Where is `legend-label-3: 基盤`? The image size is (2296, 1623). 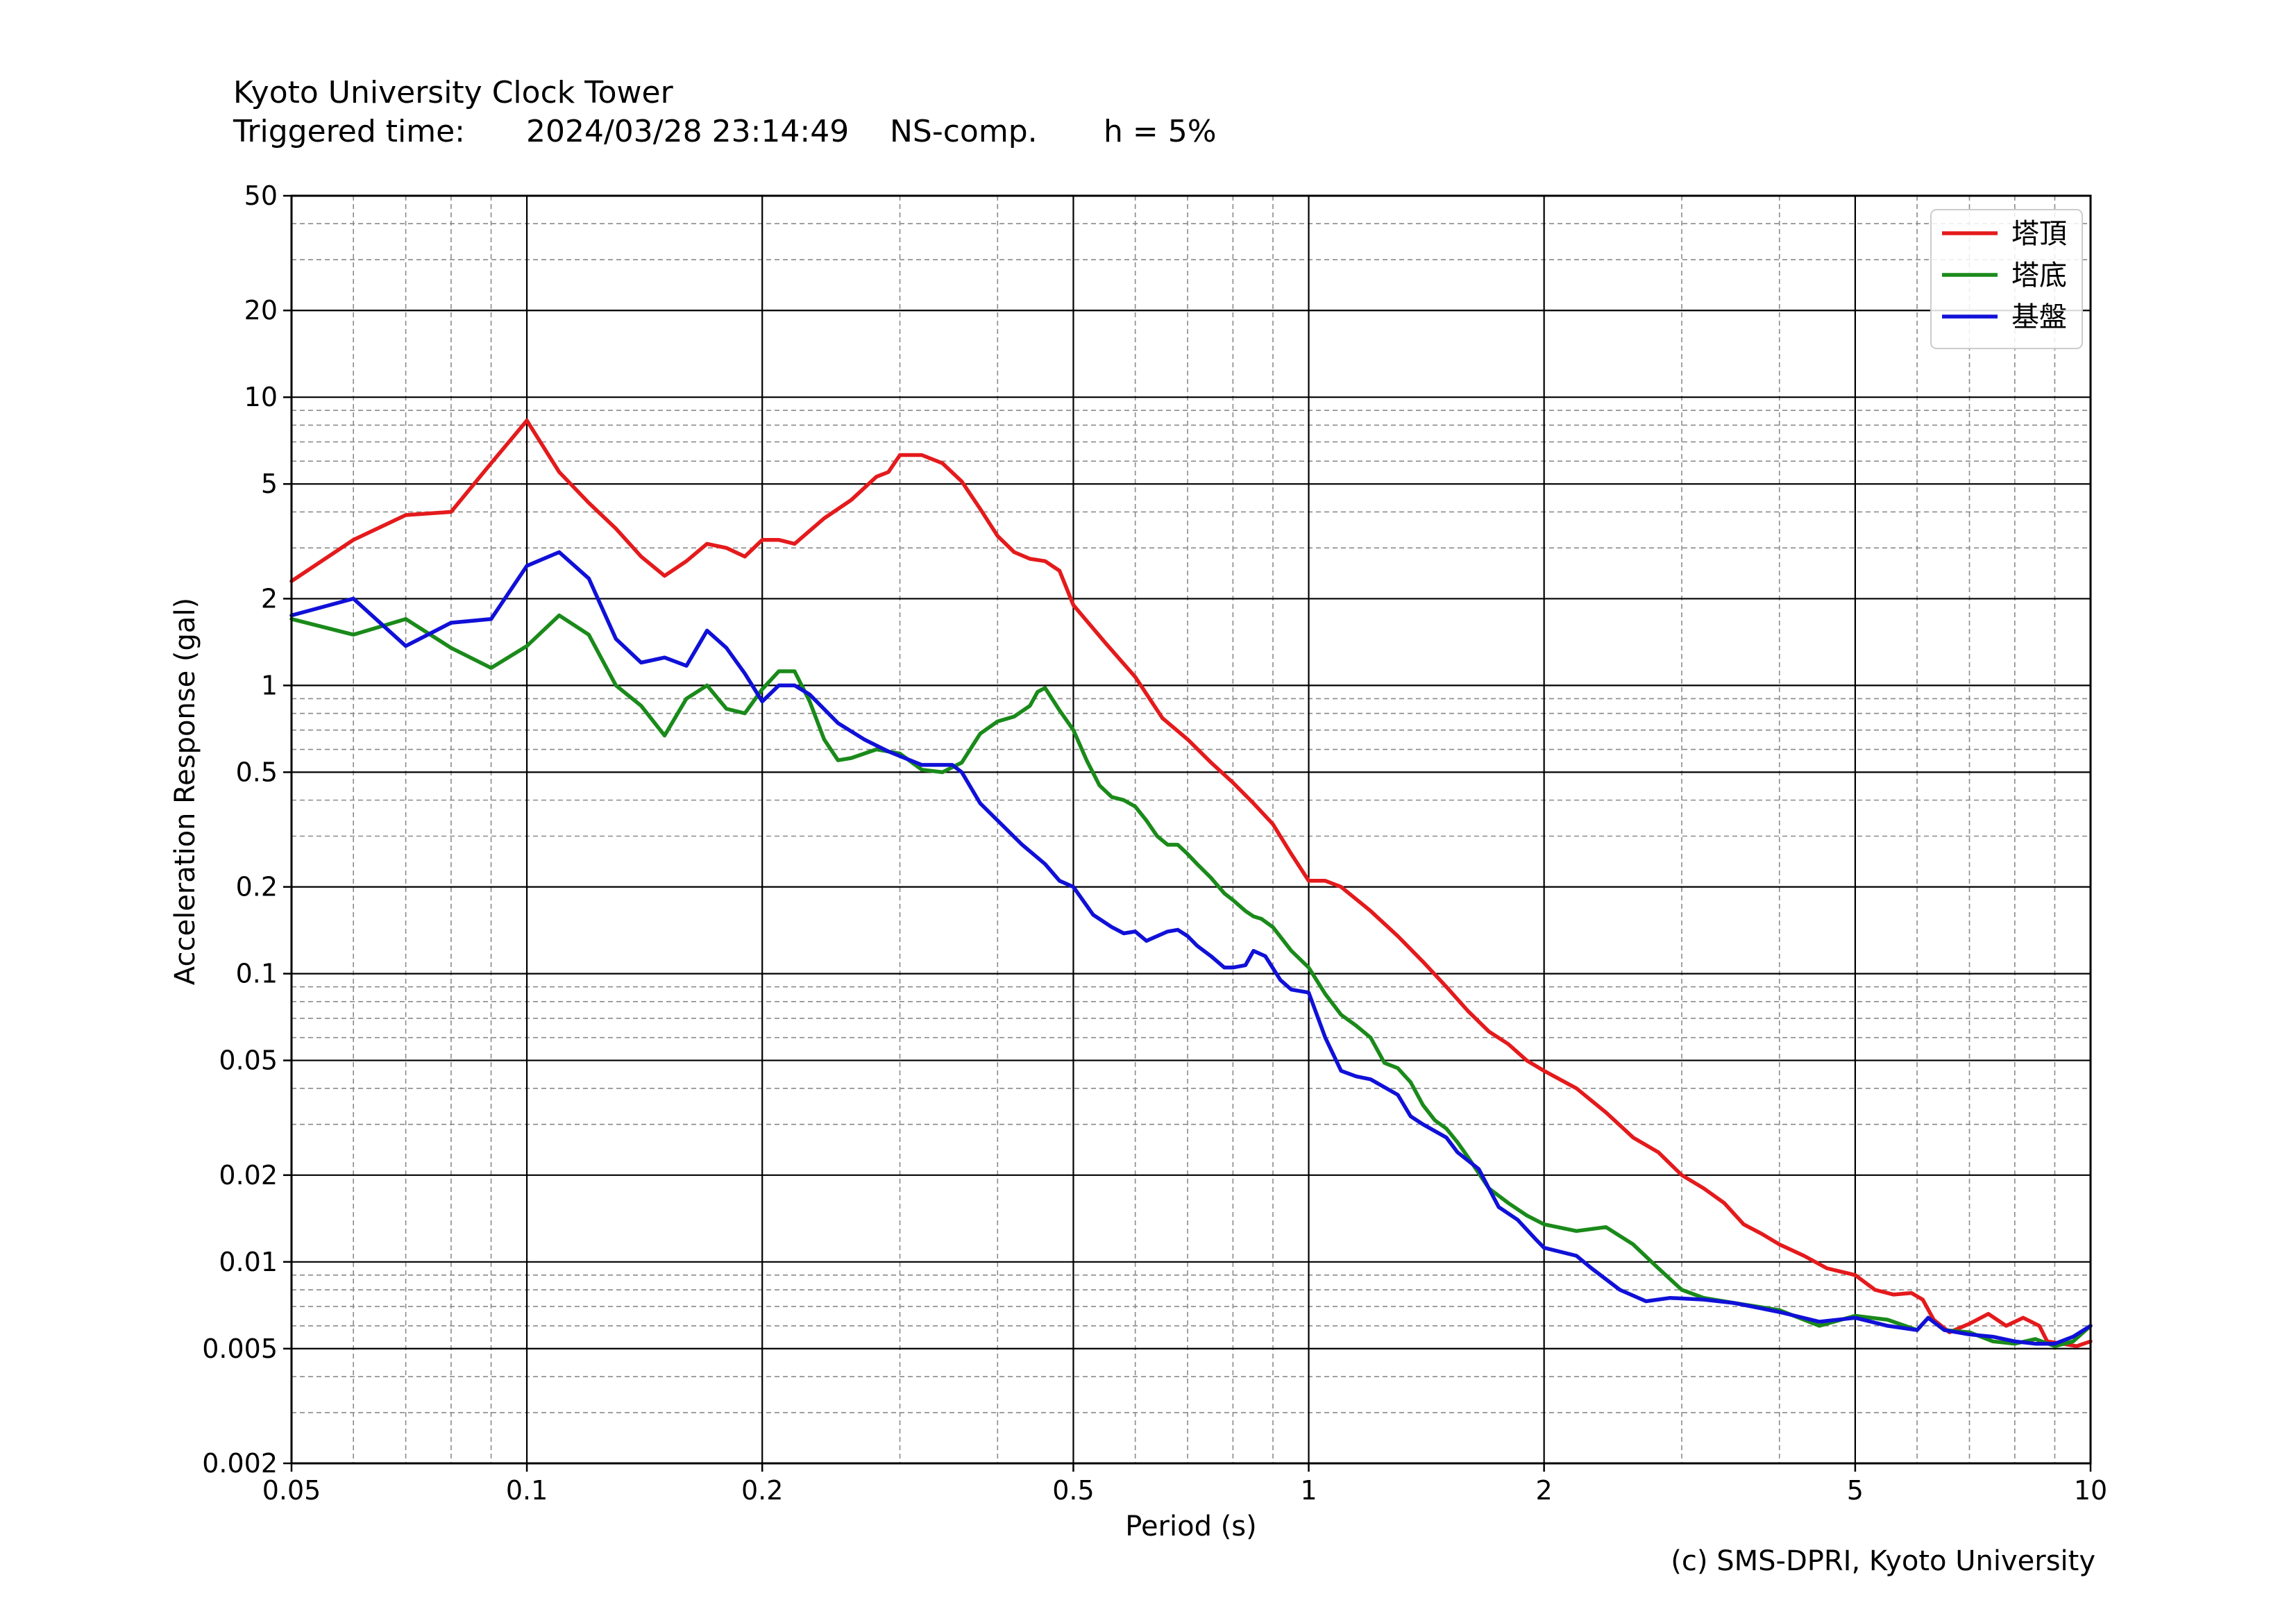
legend-label-3: 基盤 is located at coordinates (2039, 317).